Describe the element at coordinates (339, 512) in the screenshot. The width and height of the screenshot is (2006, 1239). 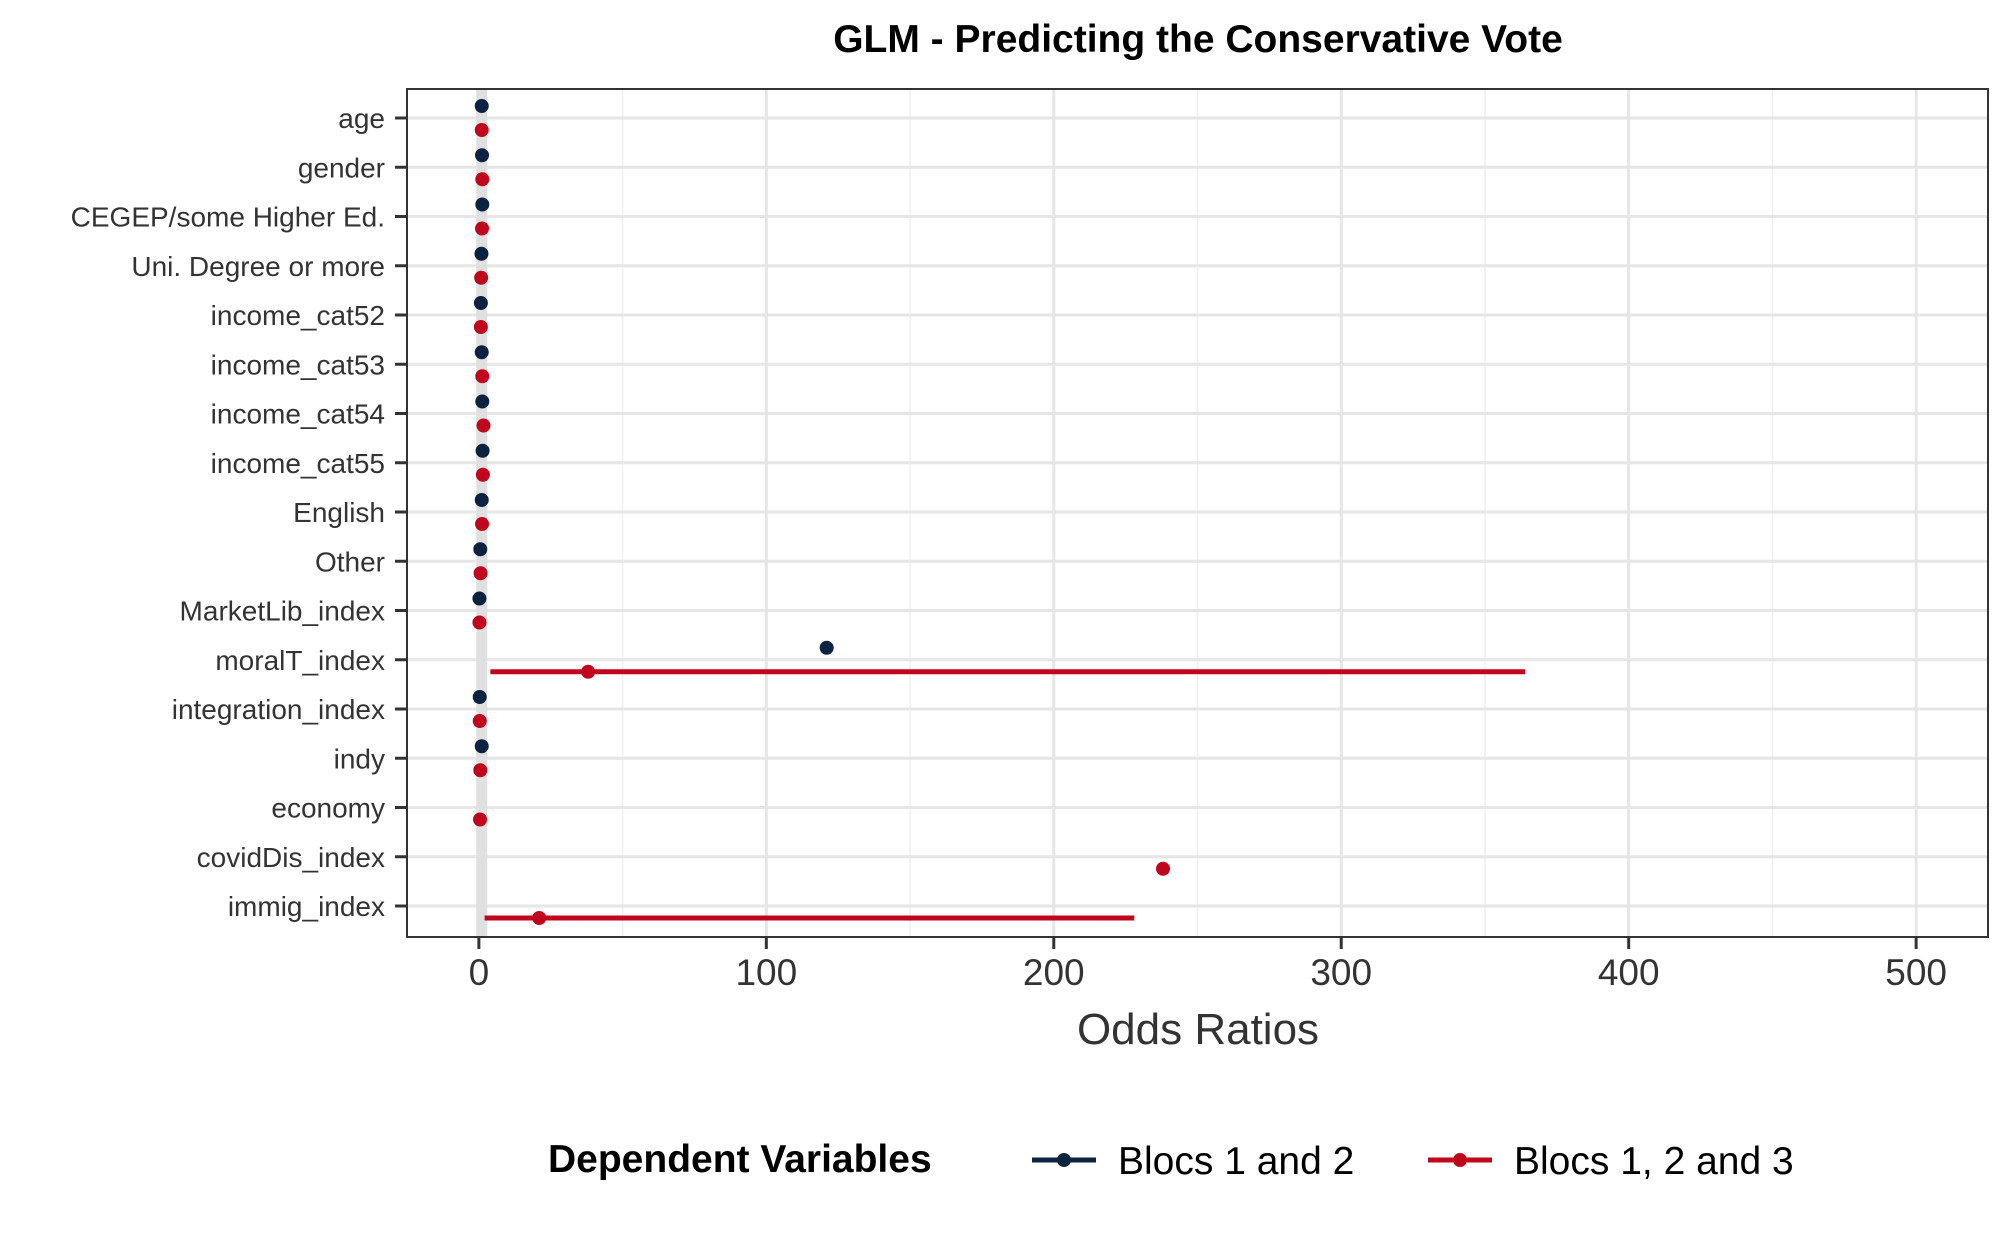
I see `y-tick-label: English` at that location.